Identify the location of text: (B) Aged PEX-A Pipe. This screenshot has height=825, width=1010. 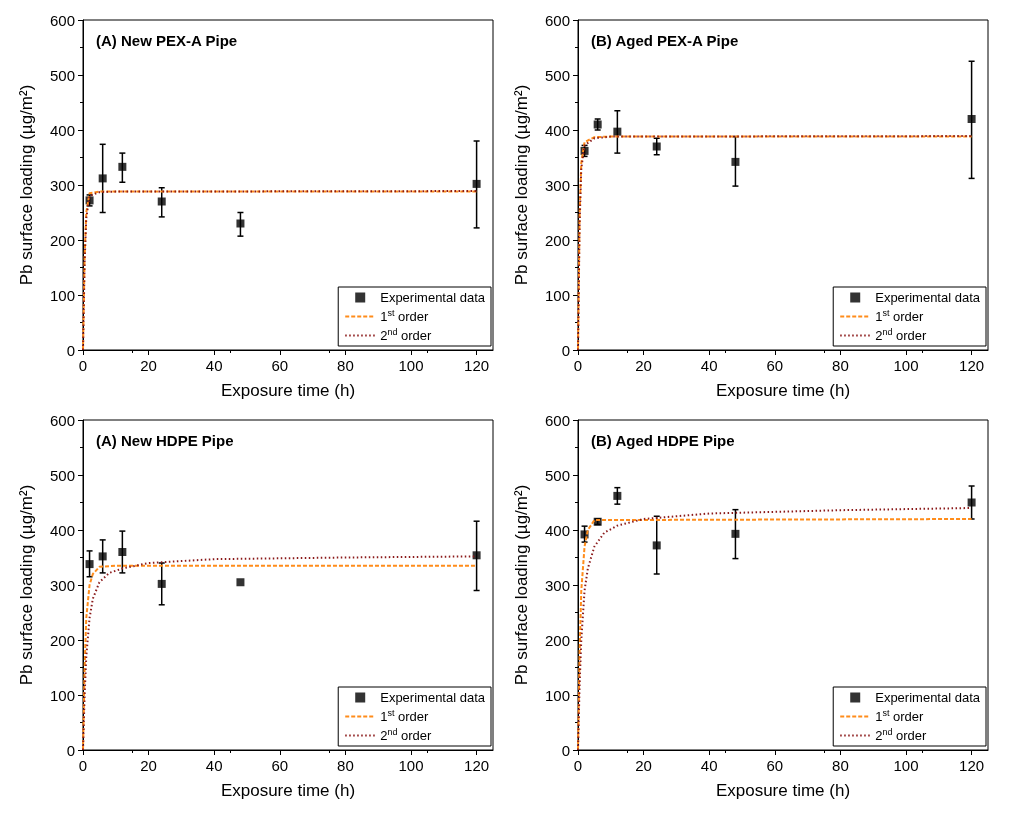
(665, 40).